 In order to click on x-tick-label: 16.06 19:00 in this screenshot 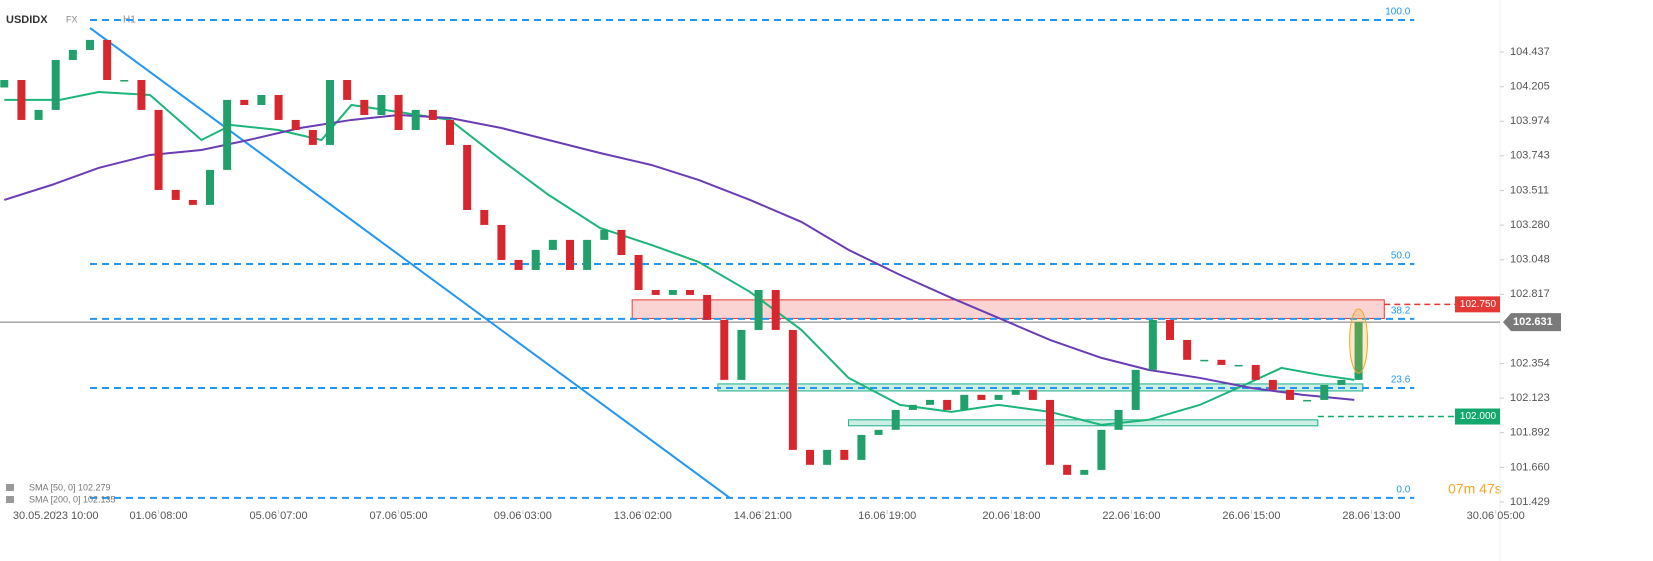, I will do `click(887, 516)`.